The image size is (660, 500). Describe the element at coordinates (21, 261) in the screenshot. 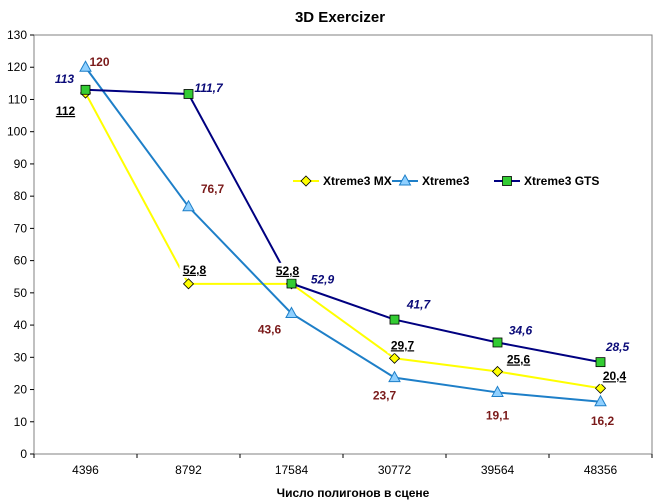

I see `y-tick-label: 60` at that location.